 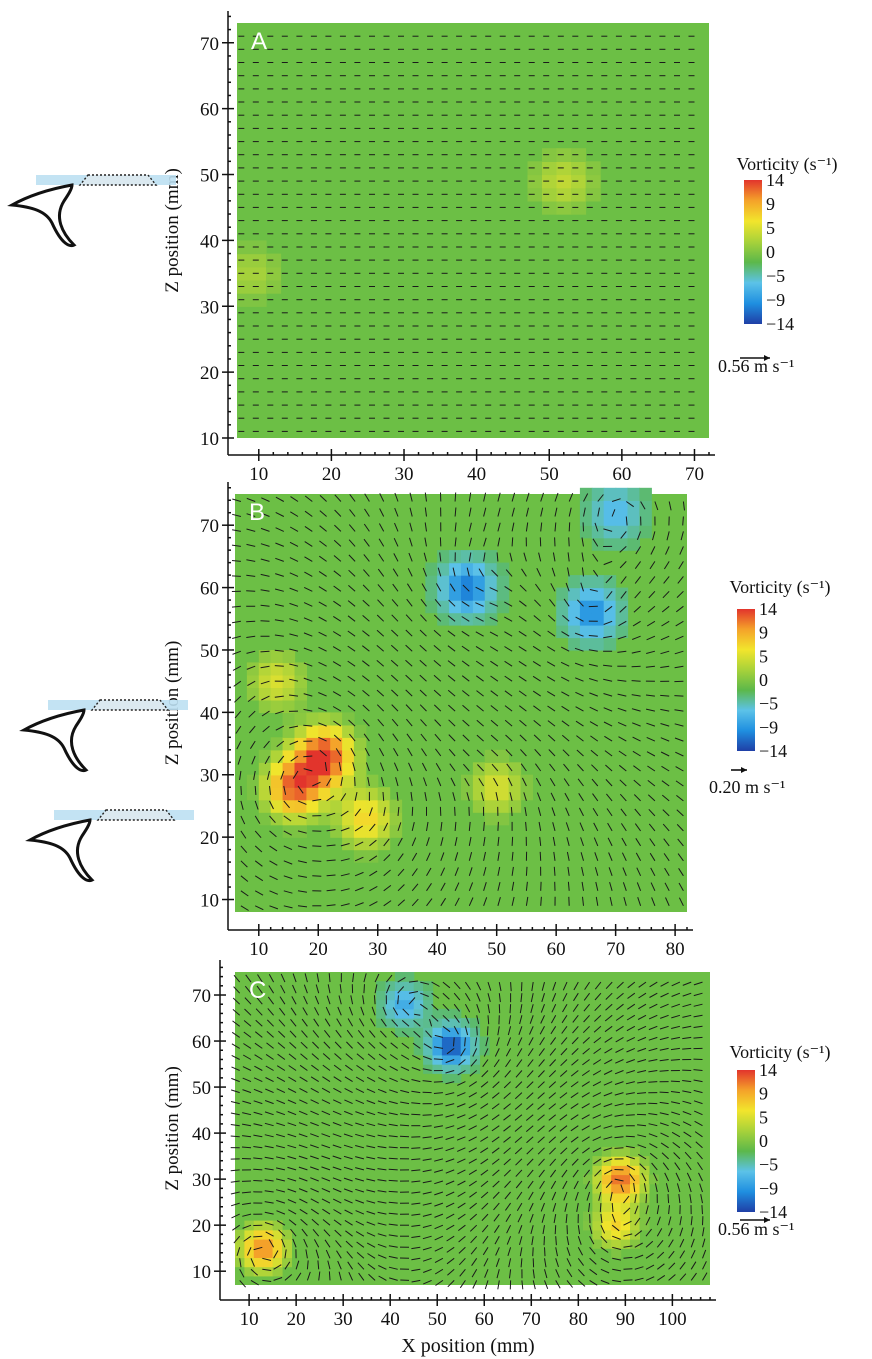 What do you see at coordinates (296, 1319) in the screenshot?
I see `x-tick-label: 20` at bounding box center [296, 1319].